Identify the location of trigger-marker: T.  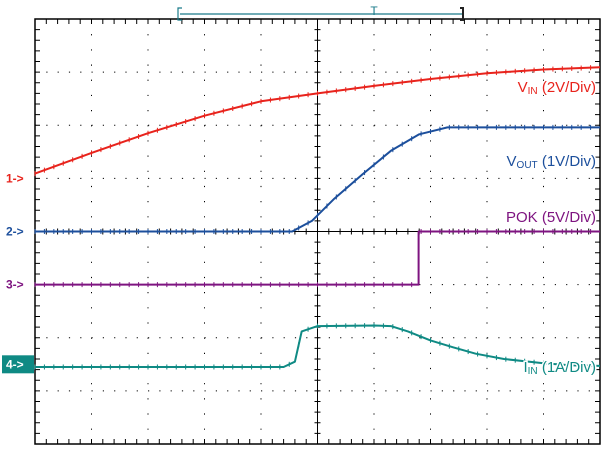
(374, 11).